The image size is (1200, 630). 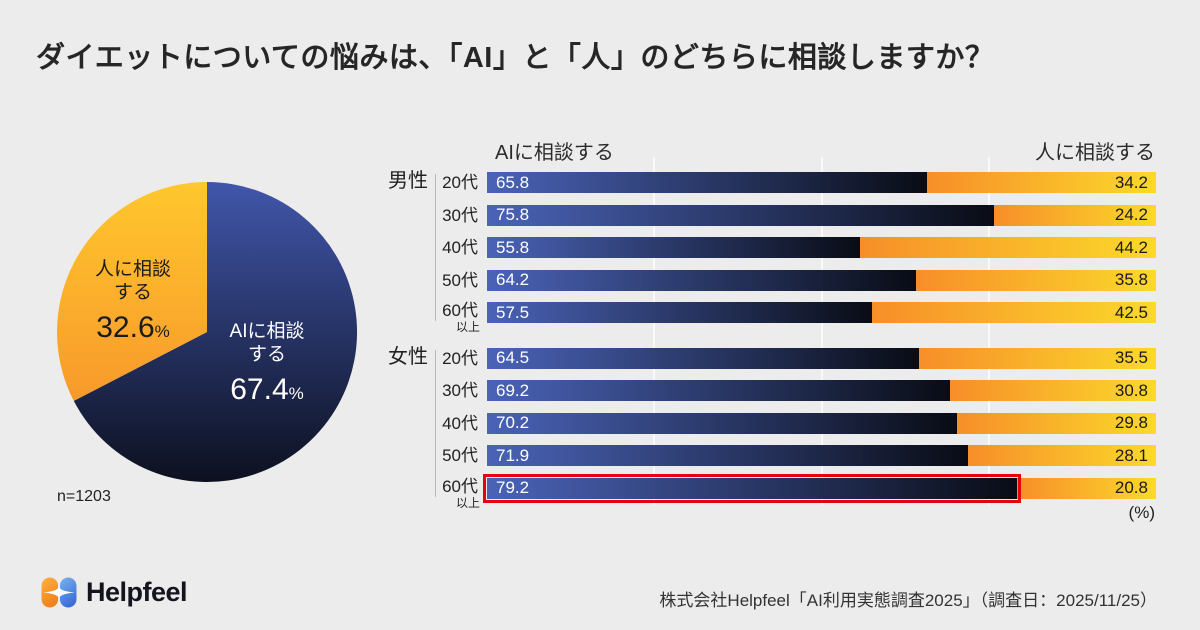 I want to click on segment-ai: 79.2, so click(x=752, y=488).